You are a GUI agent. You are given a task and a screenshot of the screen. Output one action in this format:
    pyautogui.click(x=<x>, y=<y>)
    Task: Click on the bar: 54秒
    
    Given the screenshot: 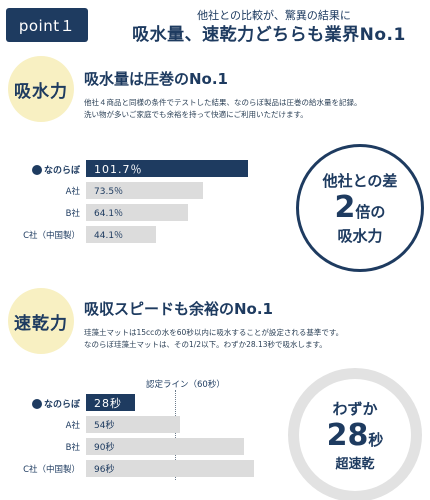 What is the action you would take?
    pyautogui.click(x=133, y=424)
    